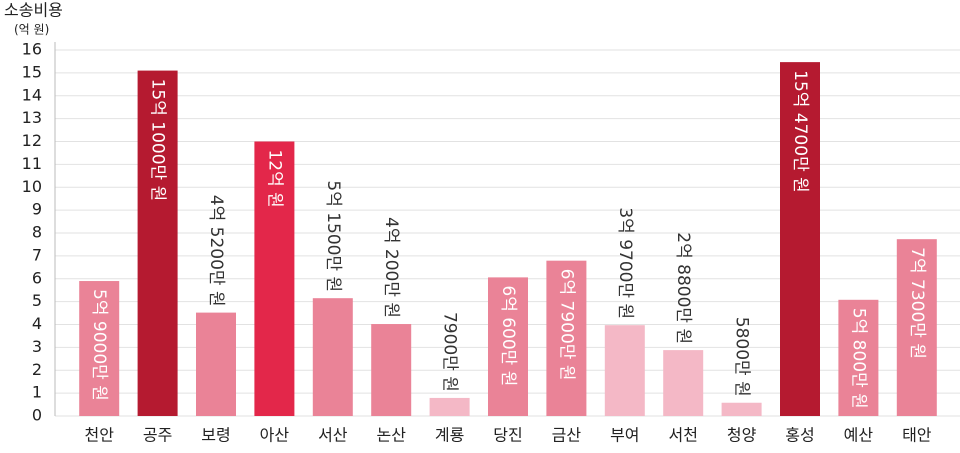 The height and width of the screenshot is (453, 960). I want to click on value-label: 6억 7900만 원, so click(566, 325).